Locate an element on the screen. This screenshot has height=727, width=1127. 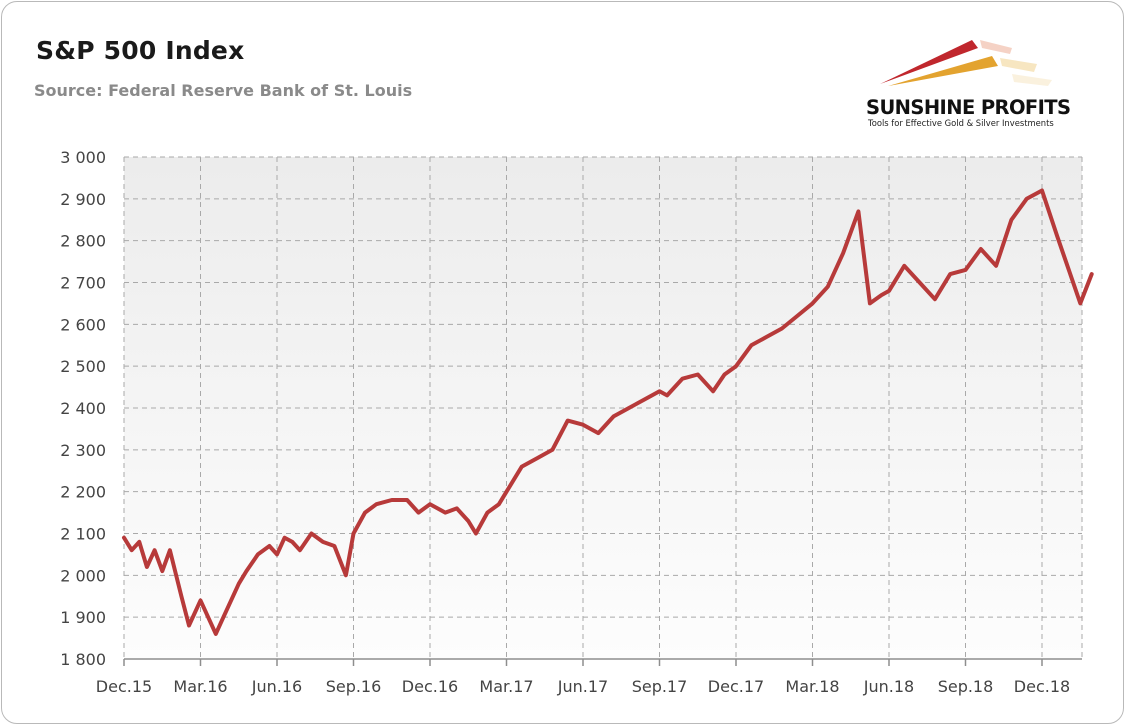
logo-name: SUNSHINE PROFITS is located at coordinates (968, 107).